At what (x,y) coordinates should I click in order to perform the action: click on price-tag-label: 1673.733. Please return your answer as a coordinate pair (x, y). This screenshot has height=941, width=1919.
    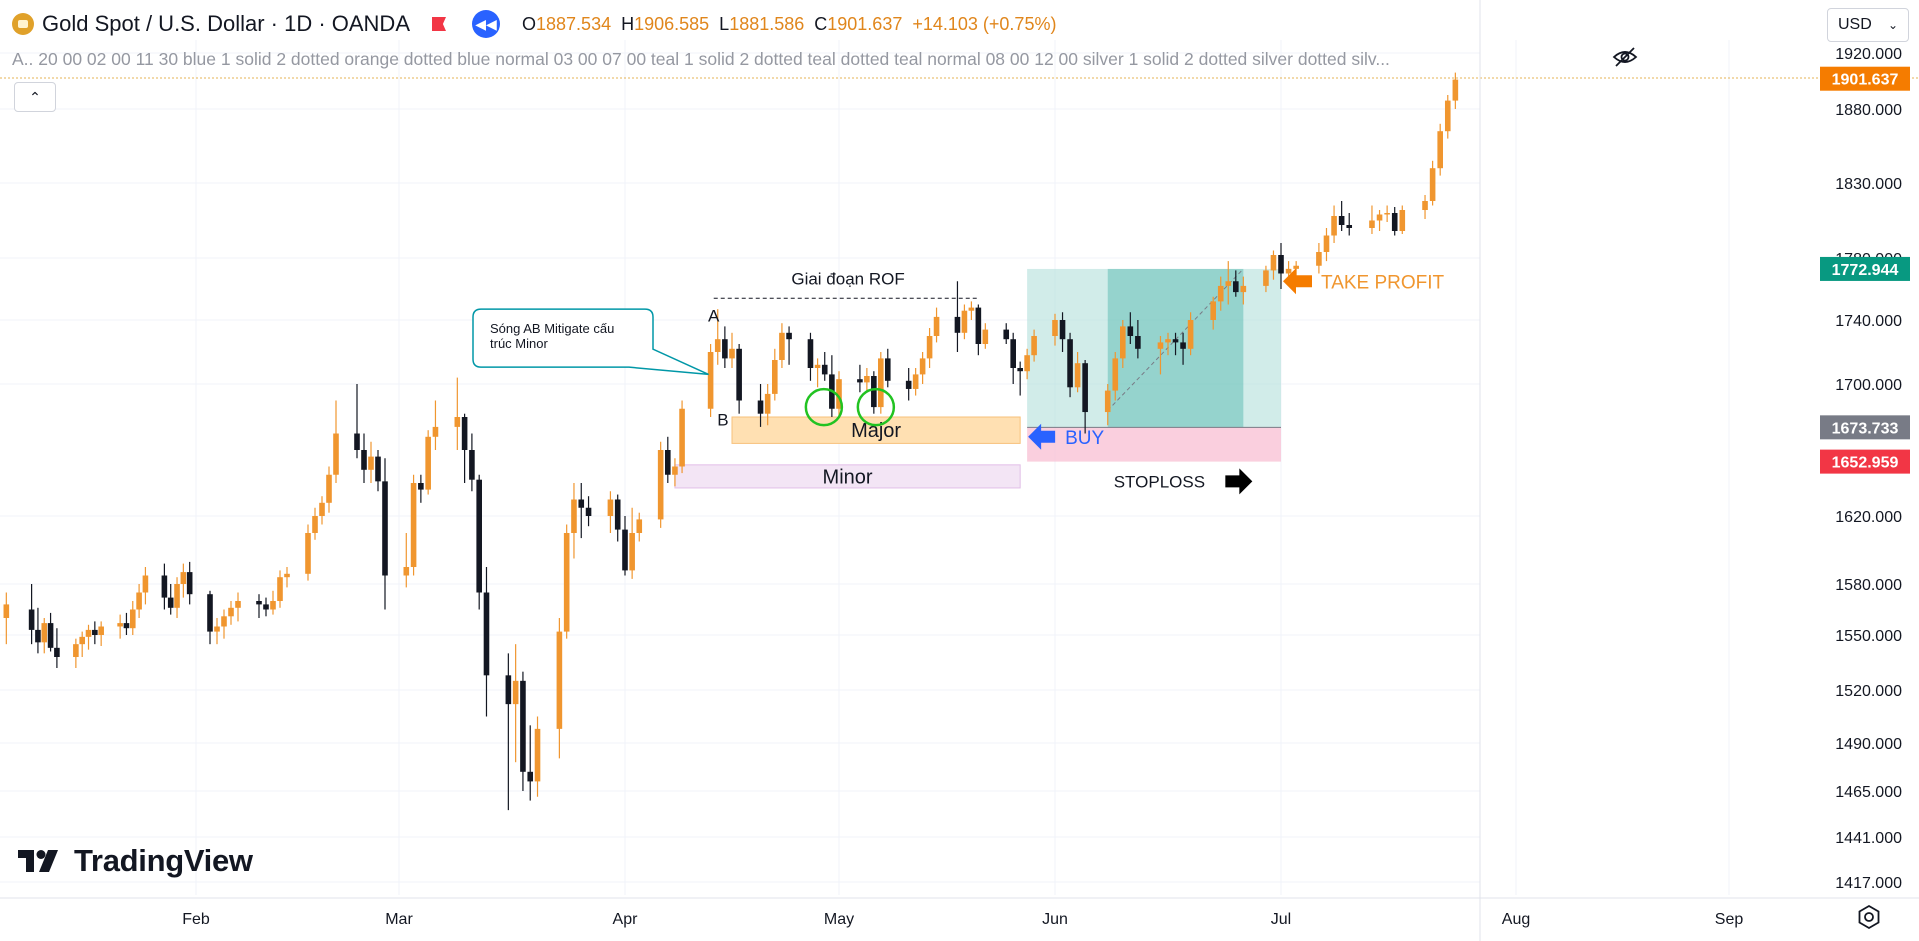
    Looking at the image, I should click on (1865, 428).